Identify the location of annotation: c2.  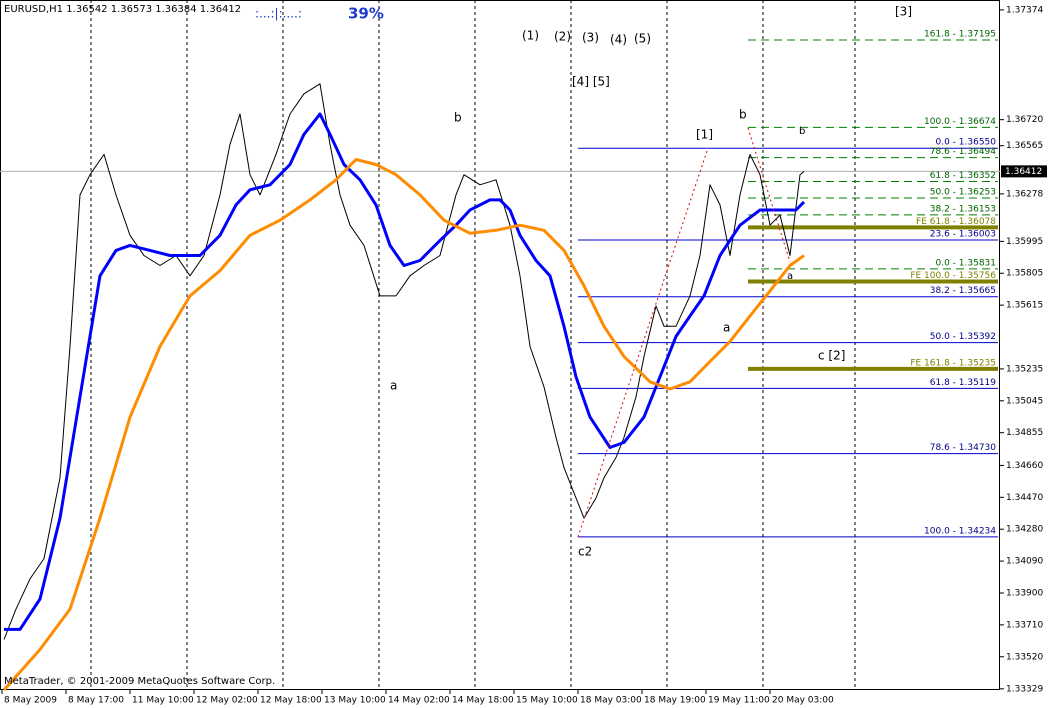
(585, 552).